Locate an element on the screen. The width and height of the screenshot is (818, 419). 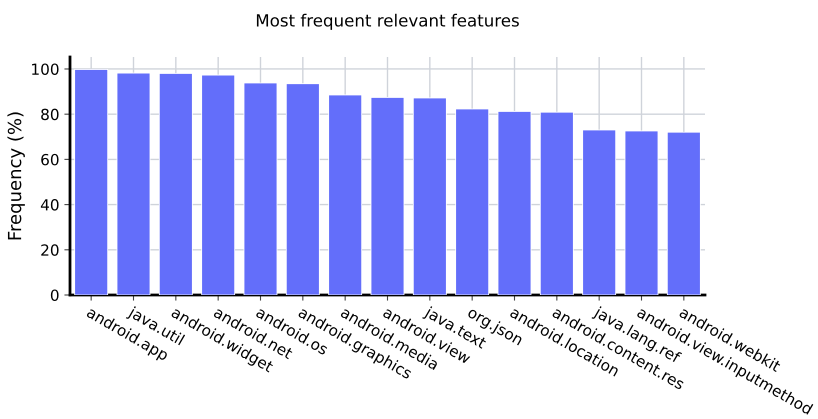
y-tick-label: 0 is located at coordinates (54, 295).